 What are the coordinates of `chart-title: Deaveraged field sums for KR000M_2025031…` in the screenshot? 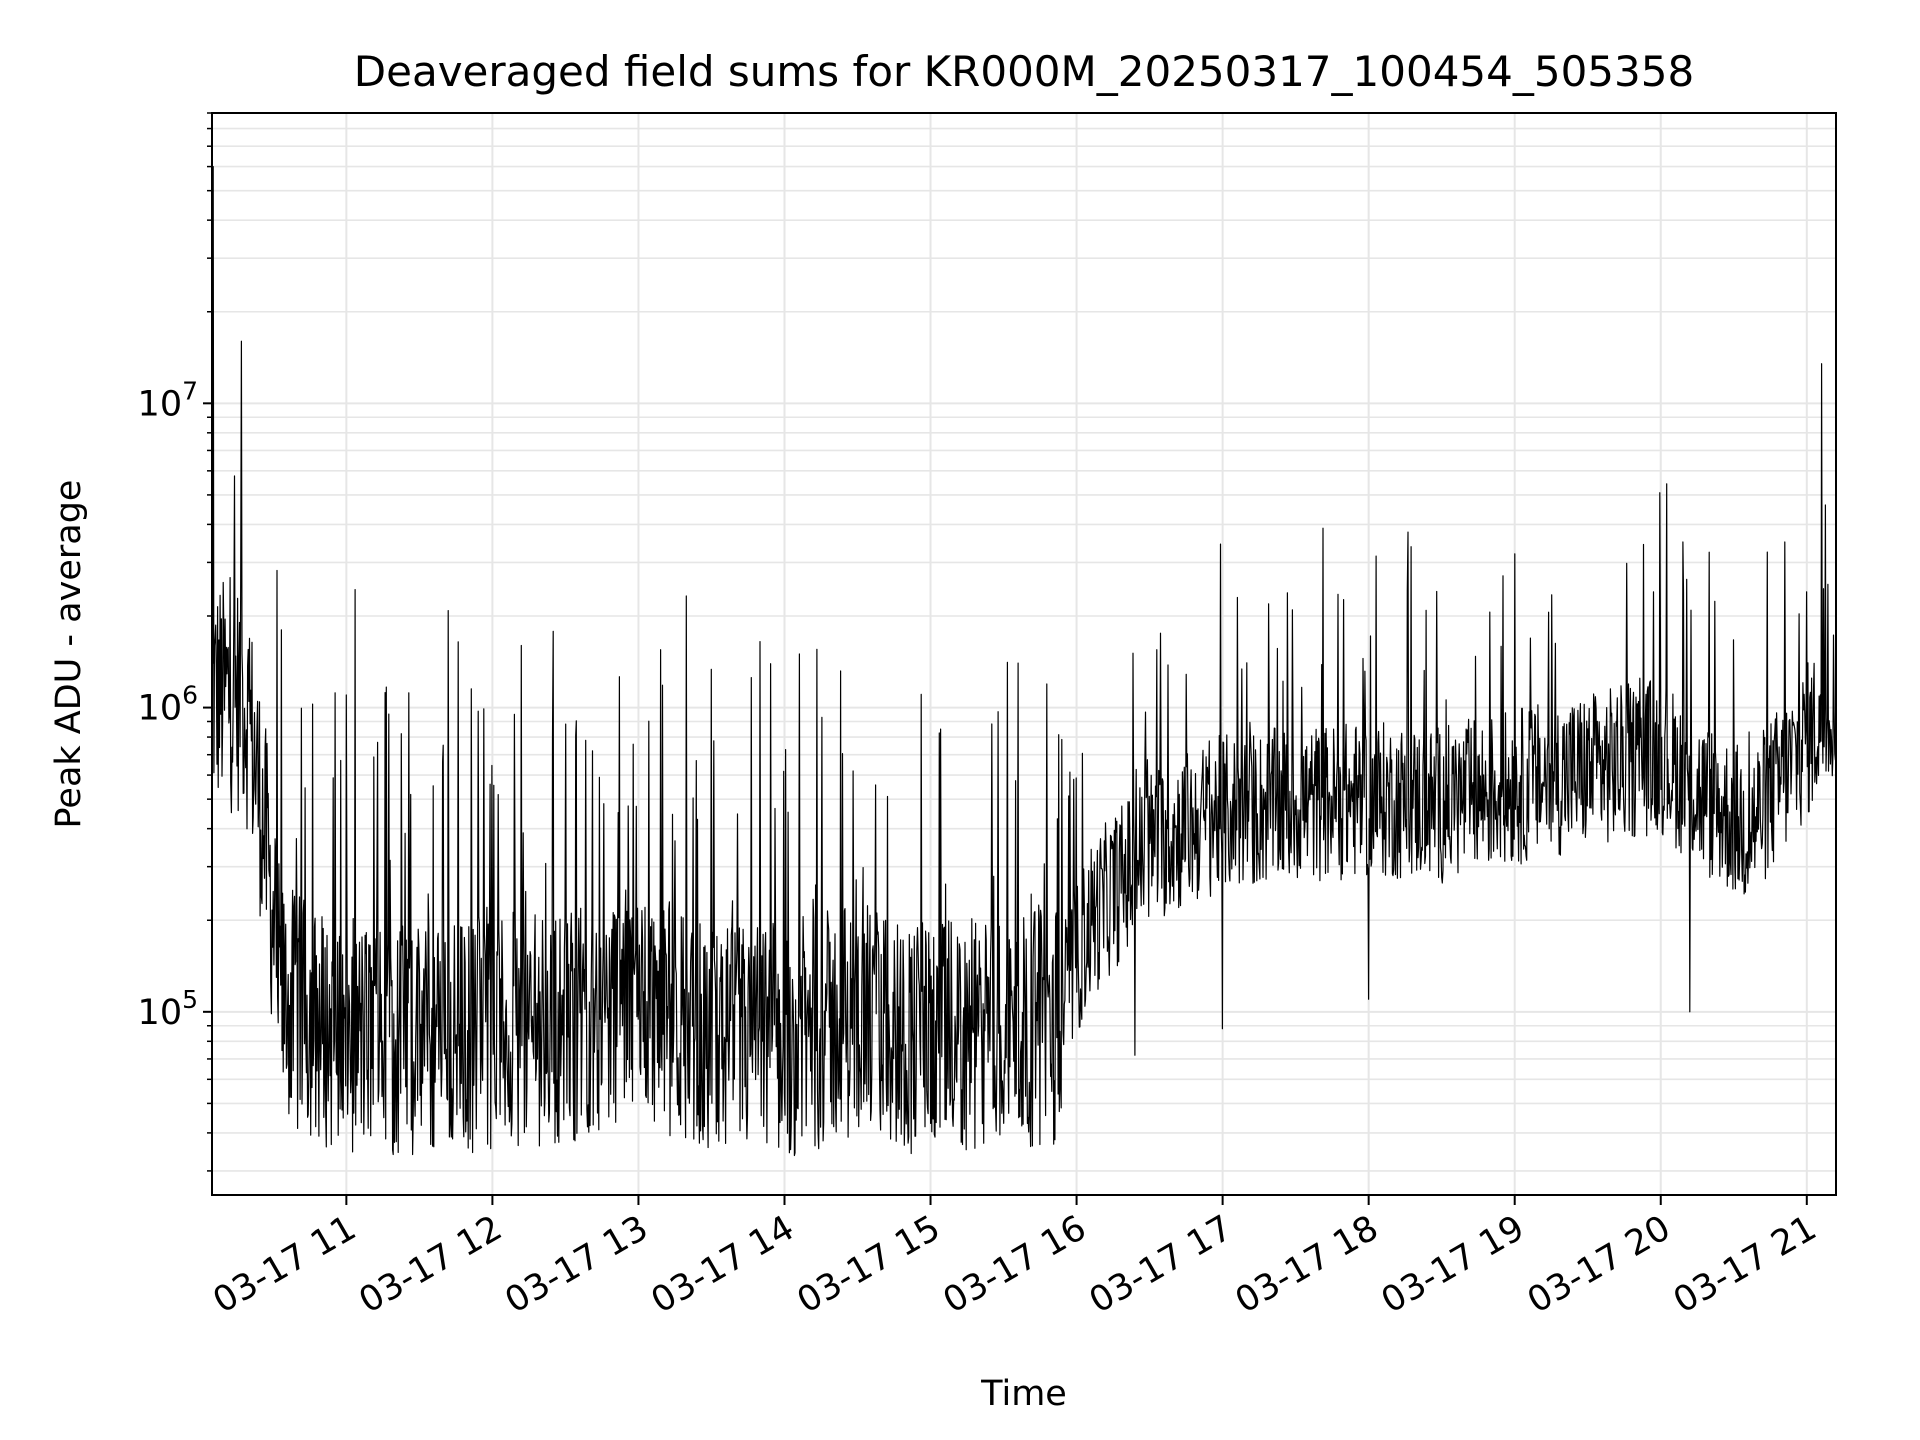 It's located at (1024, 71).